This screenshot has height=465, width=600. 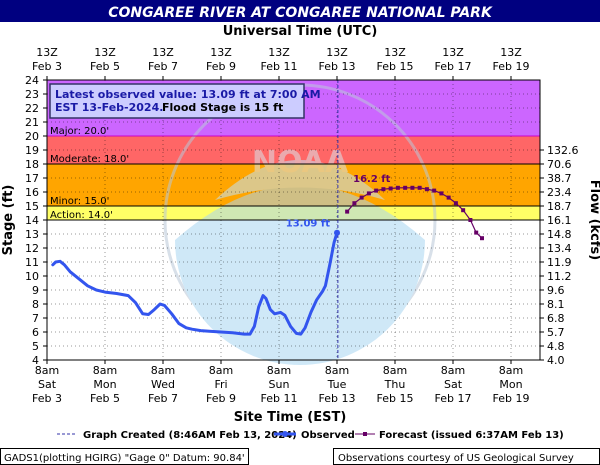 I want to click on y-tick-label-10: 10, so click(x=32, y=276).